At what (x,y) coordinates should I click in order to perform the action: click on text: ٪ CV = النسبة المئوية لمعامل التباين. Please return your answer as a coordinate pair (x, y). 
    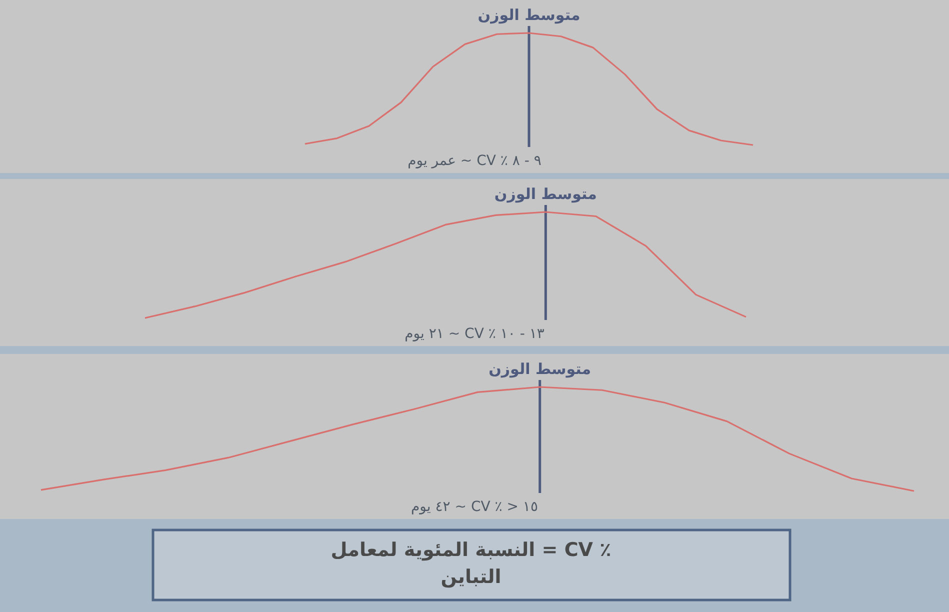
    Looking at the image, I should click on (471, 563).